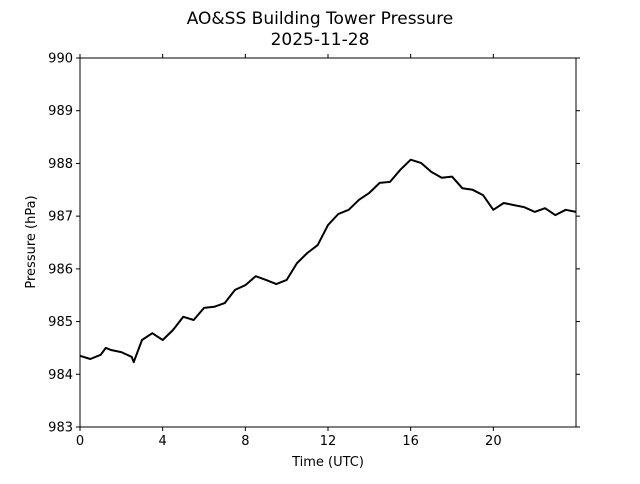 The image size is (640, 484). Describe the element at coordinates (60, 111) in the screenshot. I see `y-tick-label: 989` at that location.